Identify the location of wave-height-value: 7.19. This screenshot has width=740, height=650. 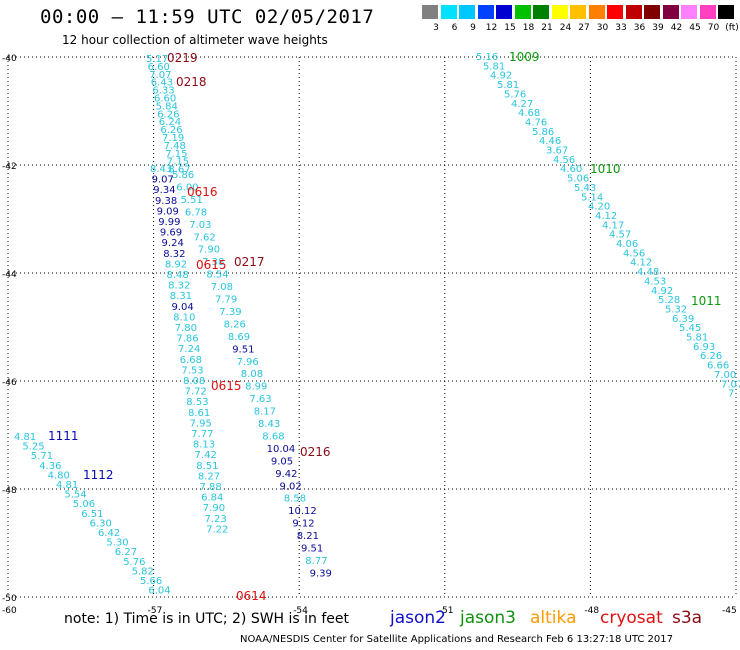
(173, 138).